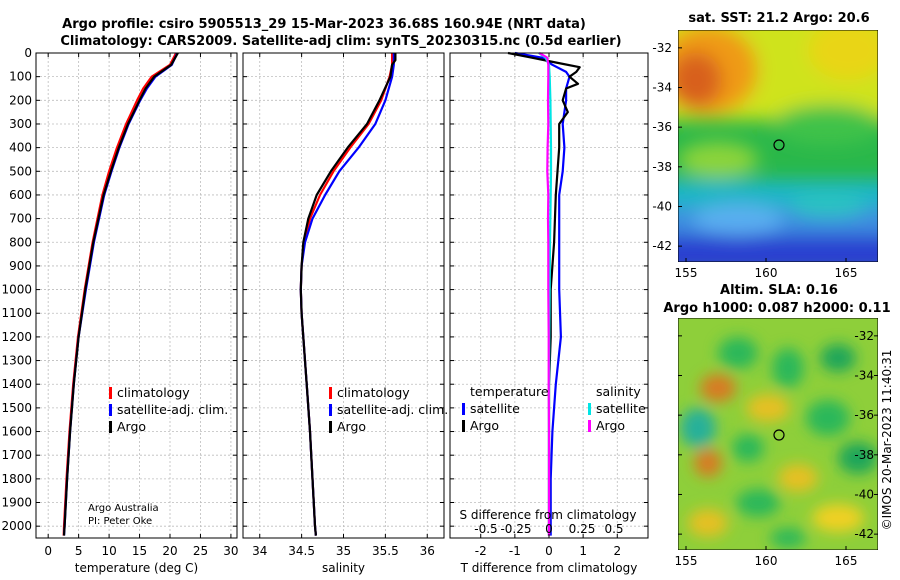  Describe the element at coordinates (16, 384) in the screenshot. I see `y-tick-label: 1400` at that location.